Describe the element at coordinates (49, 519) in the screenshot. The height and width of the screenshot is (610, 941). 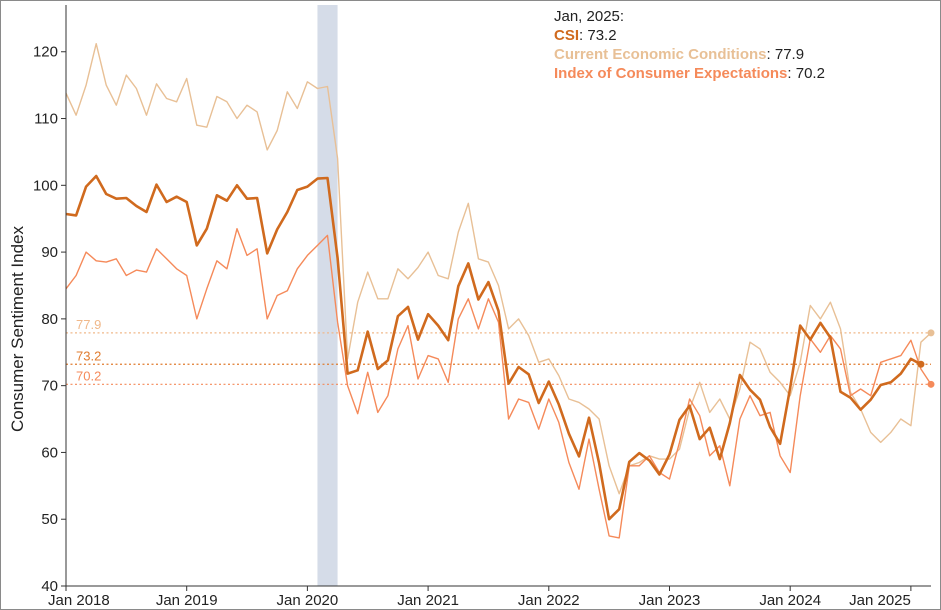
I see `y-tick-label-1: 50` at that location.